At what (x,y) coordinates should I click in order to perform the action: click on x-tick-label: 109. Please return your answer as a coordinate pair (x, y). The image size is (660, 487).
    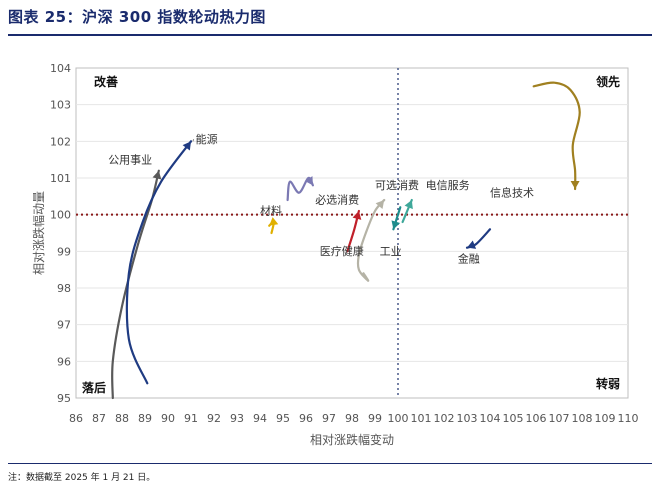
    Looking at the image, I should click on (605, 418).